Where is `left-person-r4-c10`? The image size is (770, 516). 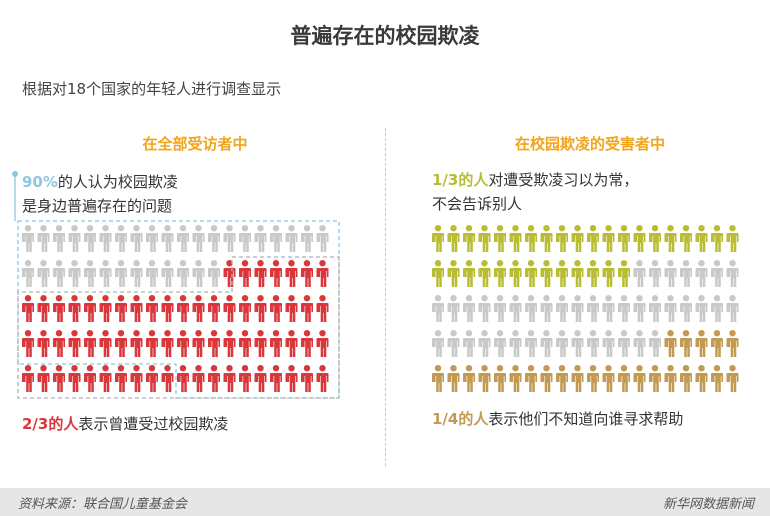 left-person-r4-c10 is located at coordinates (167, 343).